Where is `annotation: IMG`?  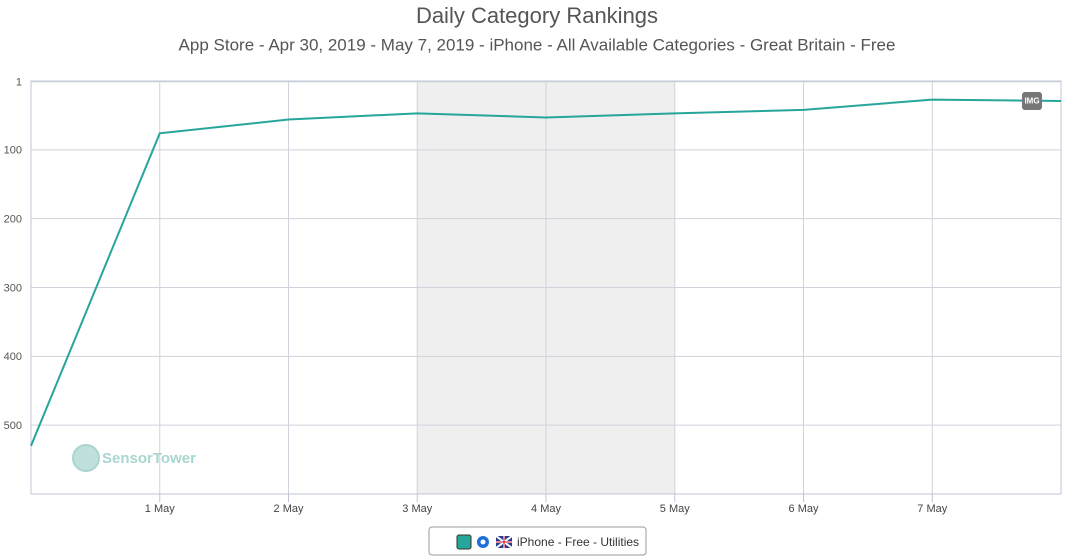
annotation: IMG is located at coordinates (1031, 101).